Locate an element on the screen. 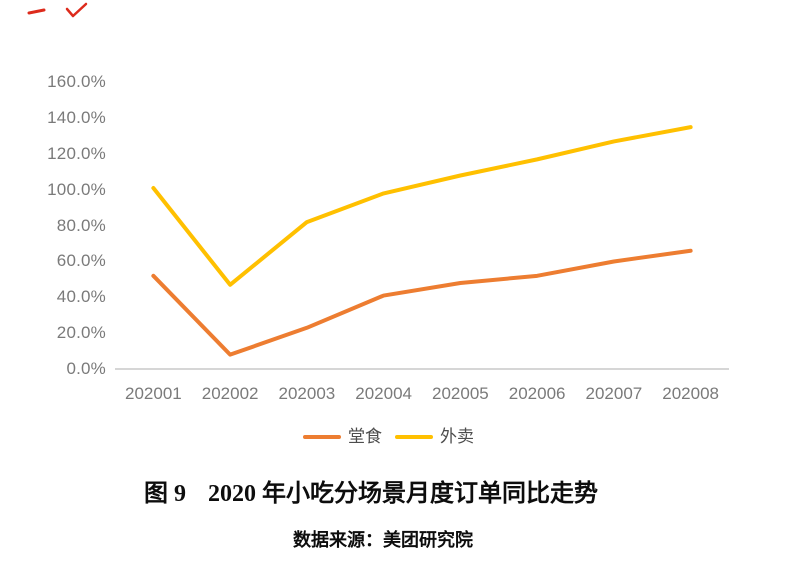 The height and width of the screenshot is (565, 800). legend-swatch-delivery is located at coordinates (414, 437).